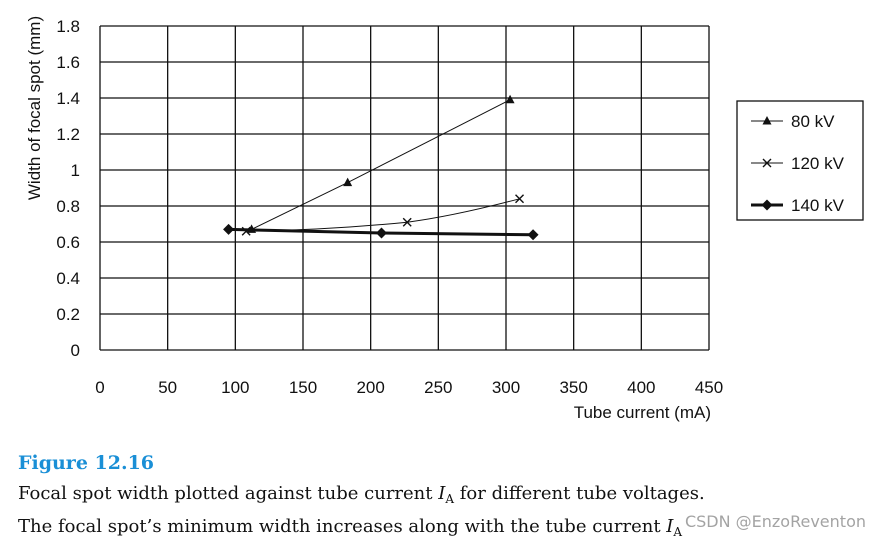 The width and height of the screenshot is (880, 546). Describe the element at coordinates (818, 205) in the screenshot. I see `legend-label: 140 kV` at that location.